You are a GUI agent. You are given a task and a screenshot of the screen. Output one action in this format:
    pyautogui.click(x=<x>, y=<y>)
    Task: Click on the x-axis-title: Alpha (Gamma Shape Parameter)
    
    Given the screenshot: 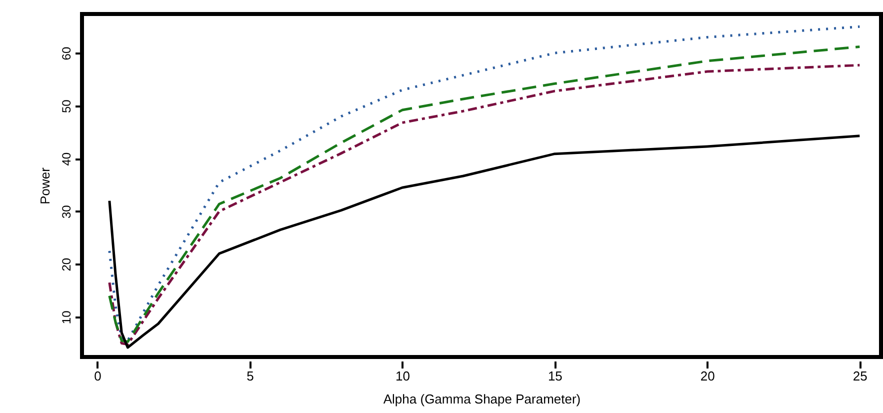 What is the action you would take?
    pyautogui.click(x=482, y=399)
    